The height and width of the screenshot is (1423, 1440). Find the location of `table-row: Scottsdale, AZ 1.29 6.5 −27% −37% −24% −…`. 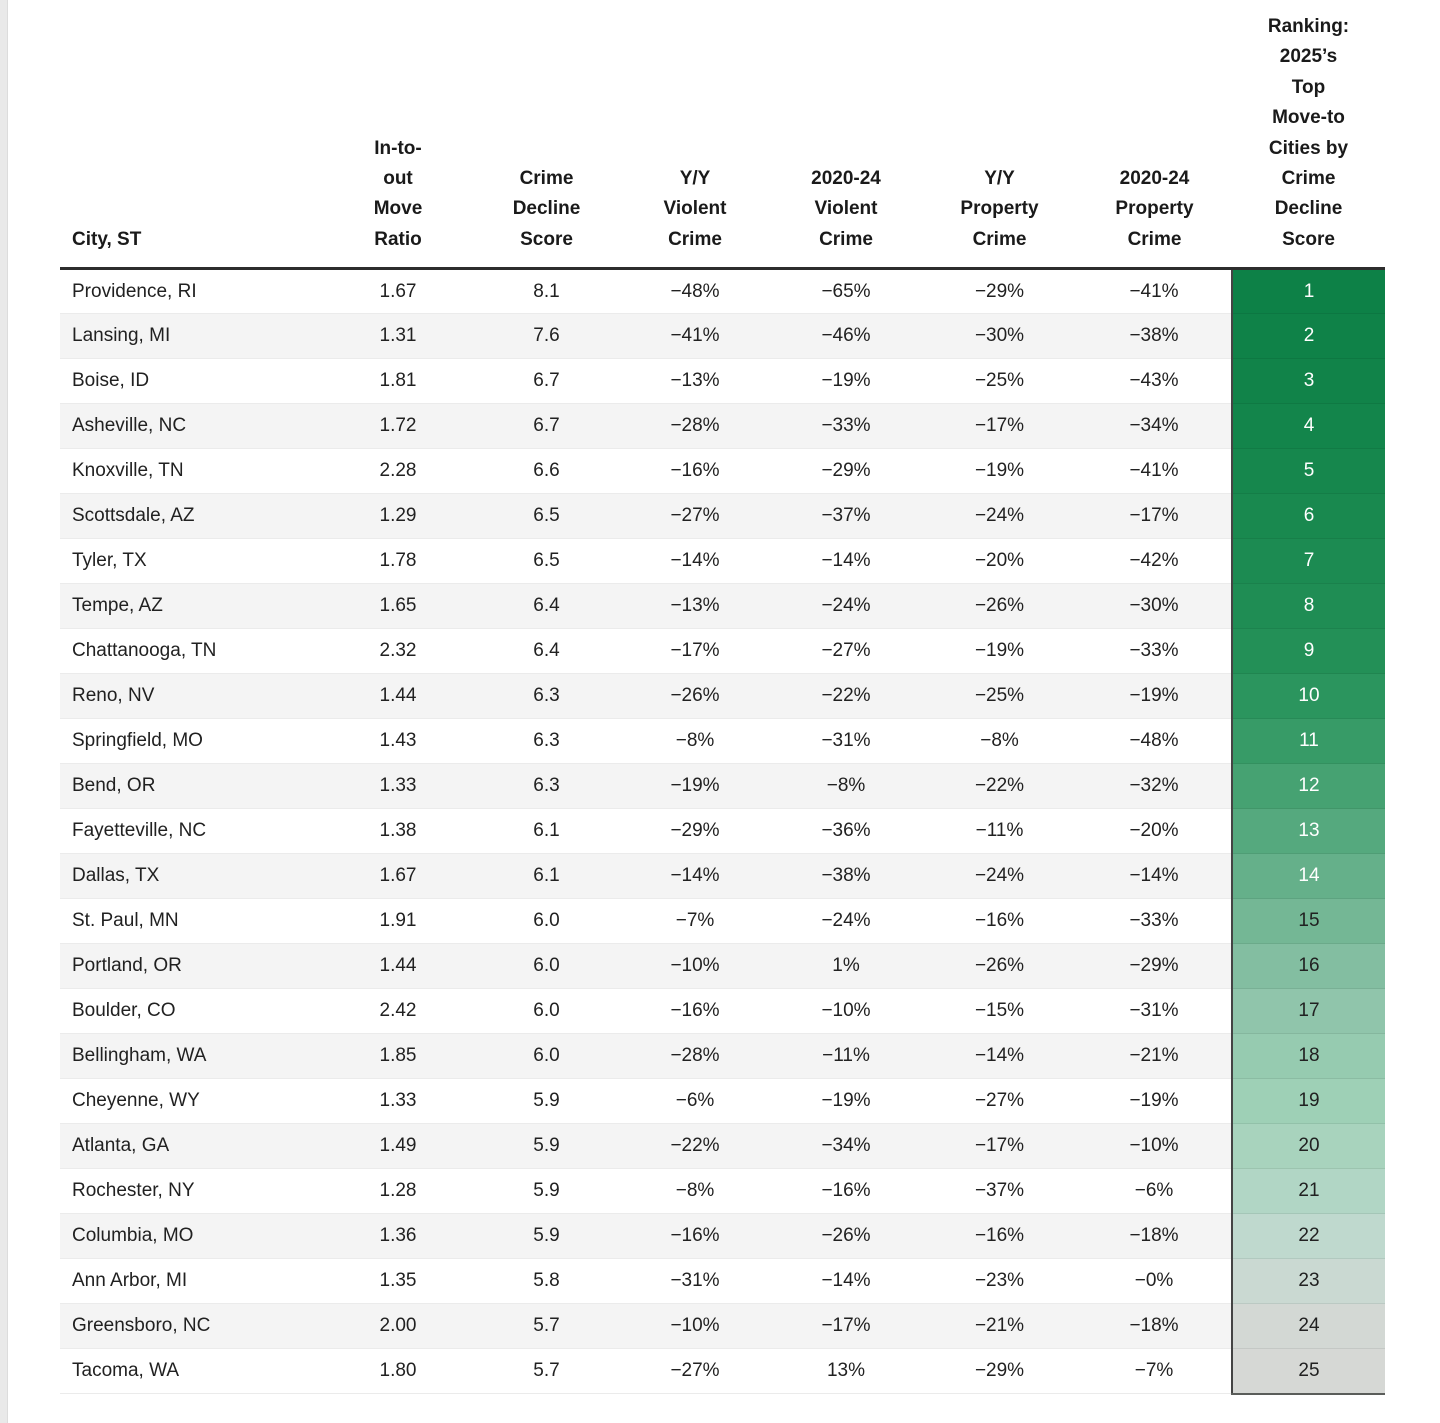

table-row: Scottsdale, AZ 1.29 6.5 −27% −37% −24% −… is located at coordinates (722, 516).